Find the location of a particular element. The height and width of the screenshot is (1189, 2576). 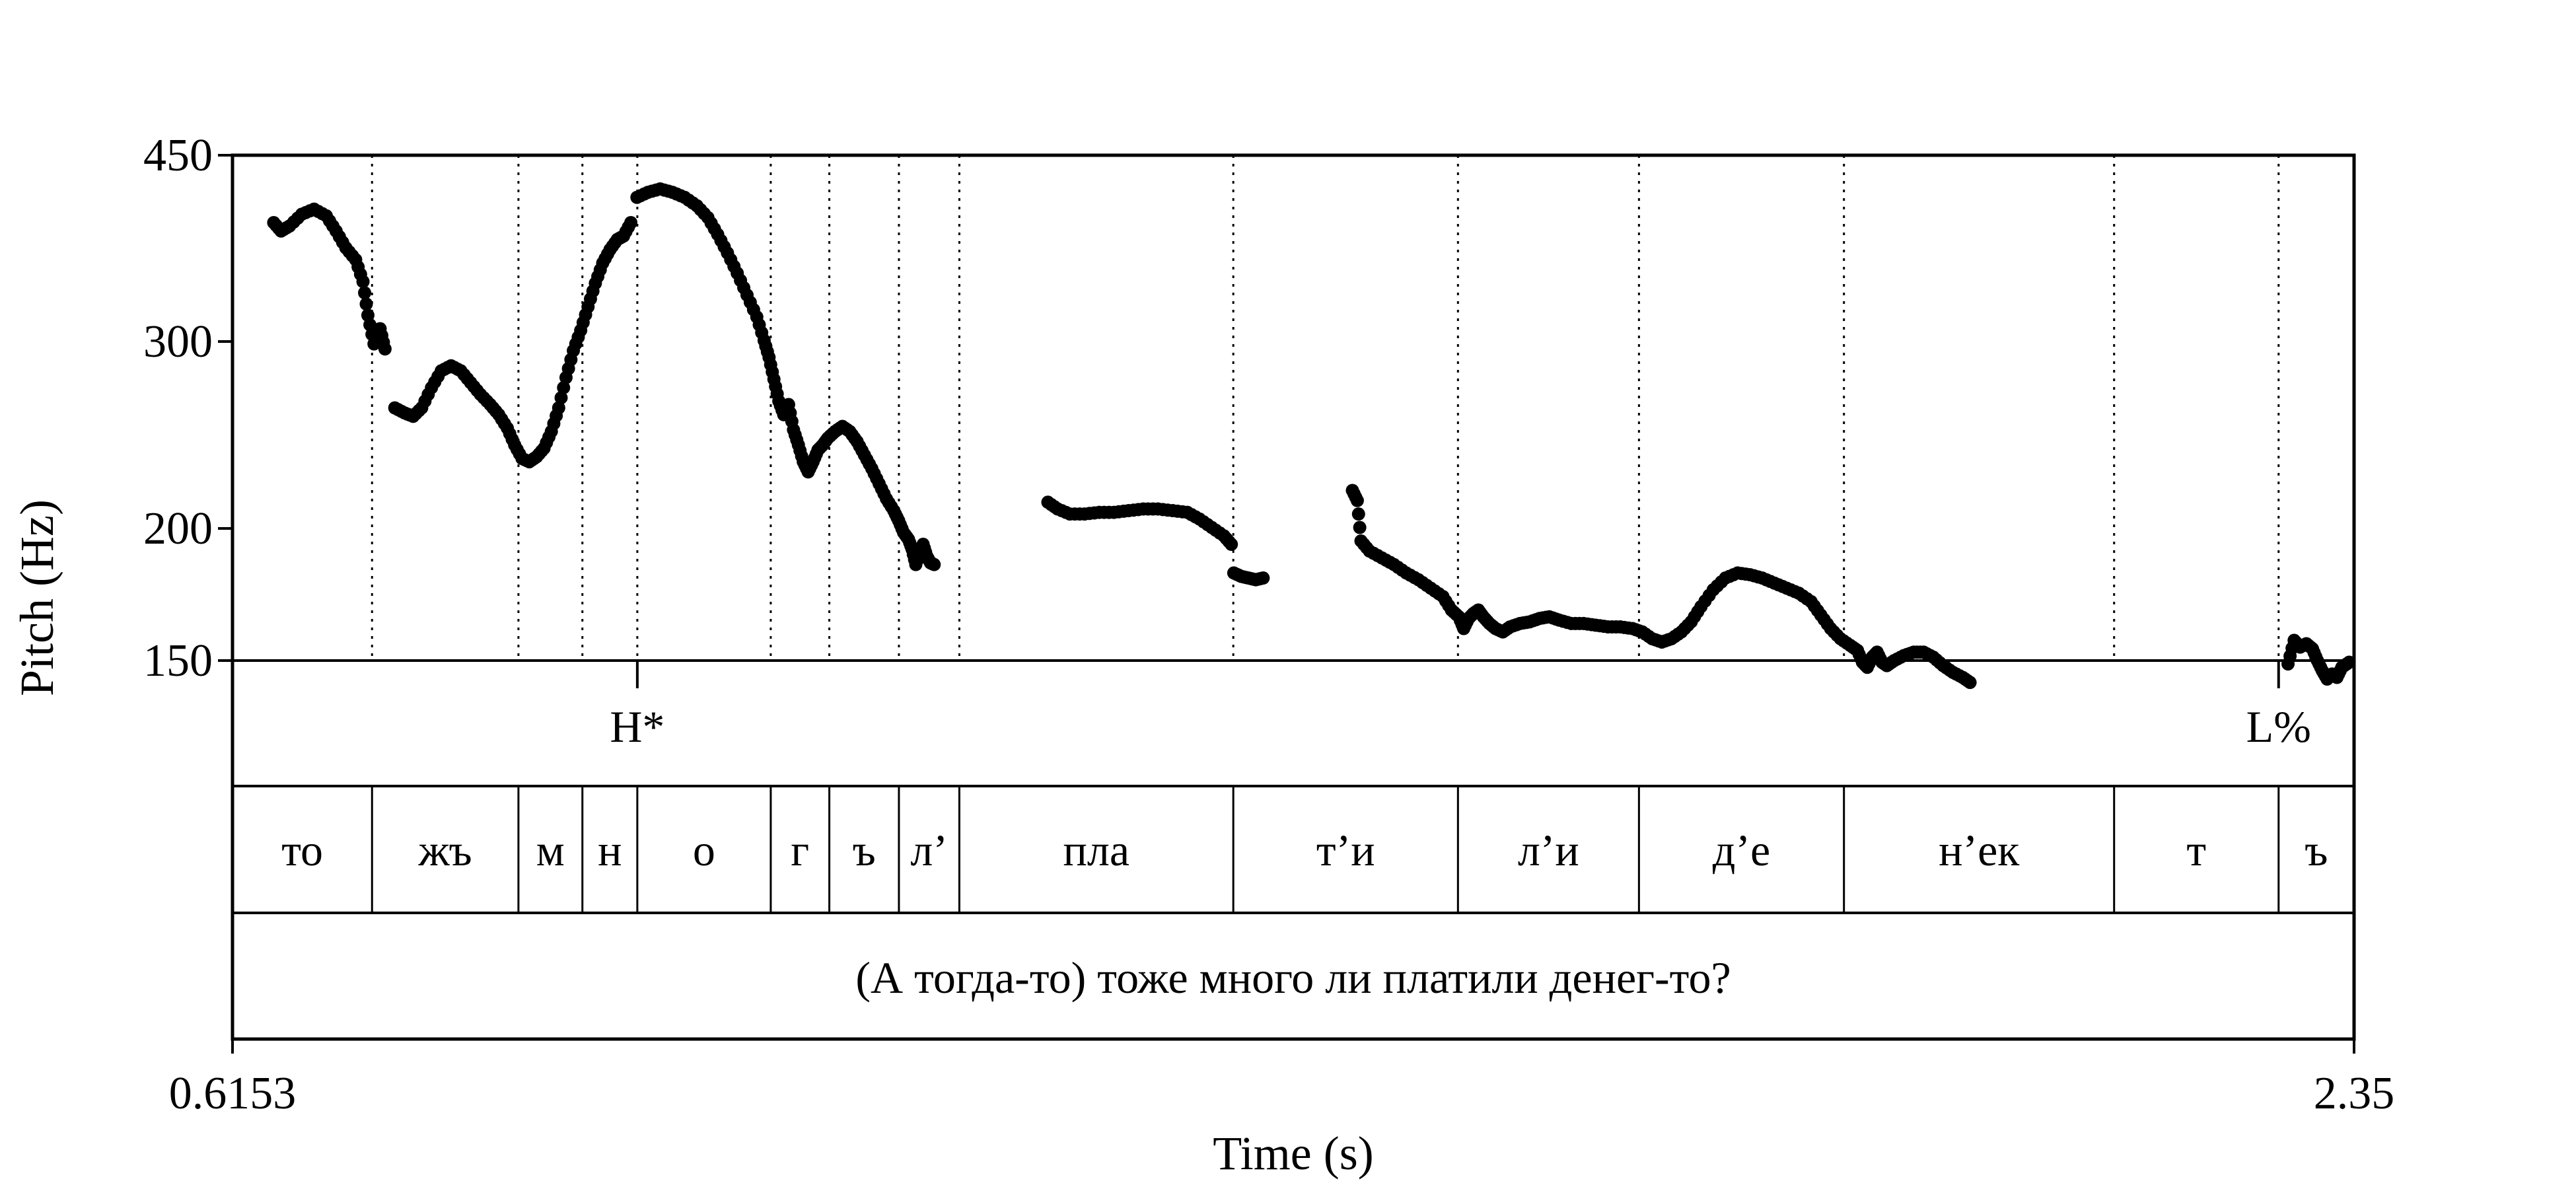

segment-label: жъ is located at coordinates (445, 850).